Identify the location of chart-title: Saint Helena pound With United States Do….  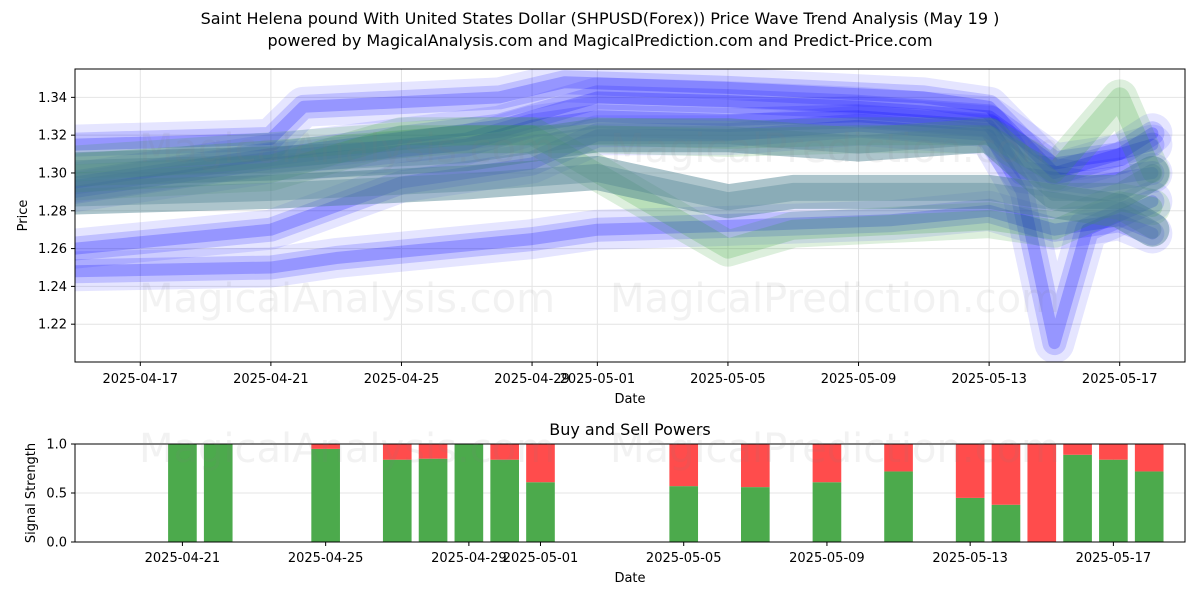
(600, 18).